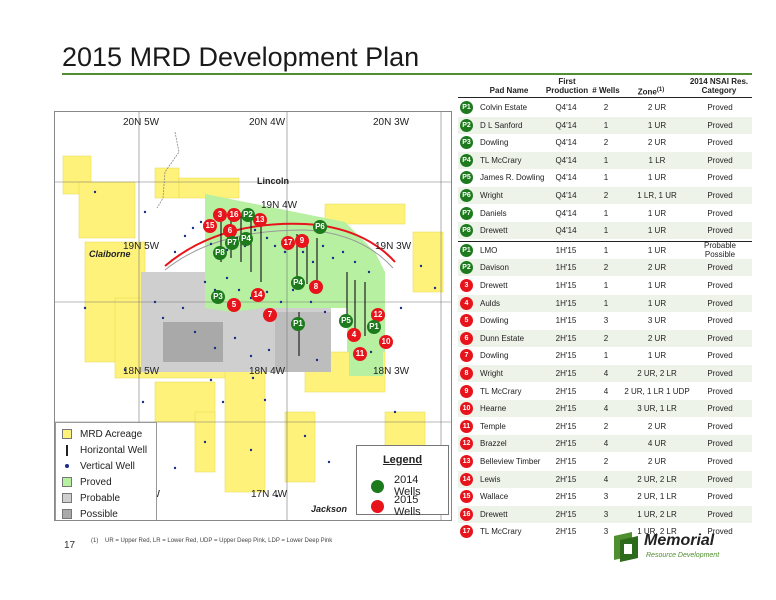  Describe the element at coordinates (605, 268) in the screenshot. I see `table-row: P2 Davison 1H'15 2 2 UR Proved` at that location.